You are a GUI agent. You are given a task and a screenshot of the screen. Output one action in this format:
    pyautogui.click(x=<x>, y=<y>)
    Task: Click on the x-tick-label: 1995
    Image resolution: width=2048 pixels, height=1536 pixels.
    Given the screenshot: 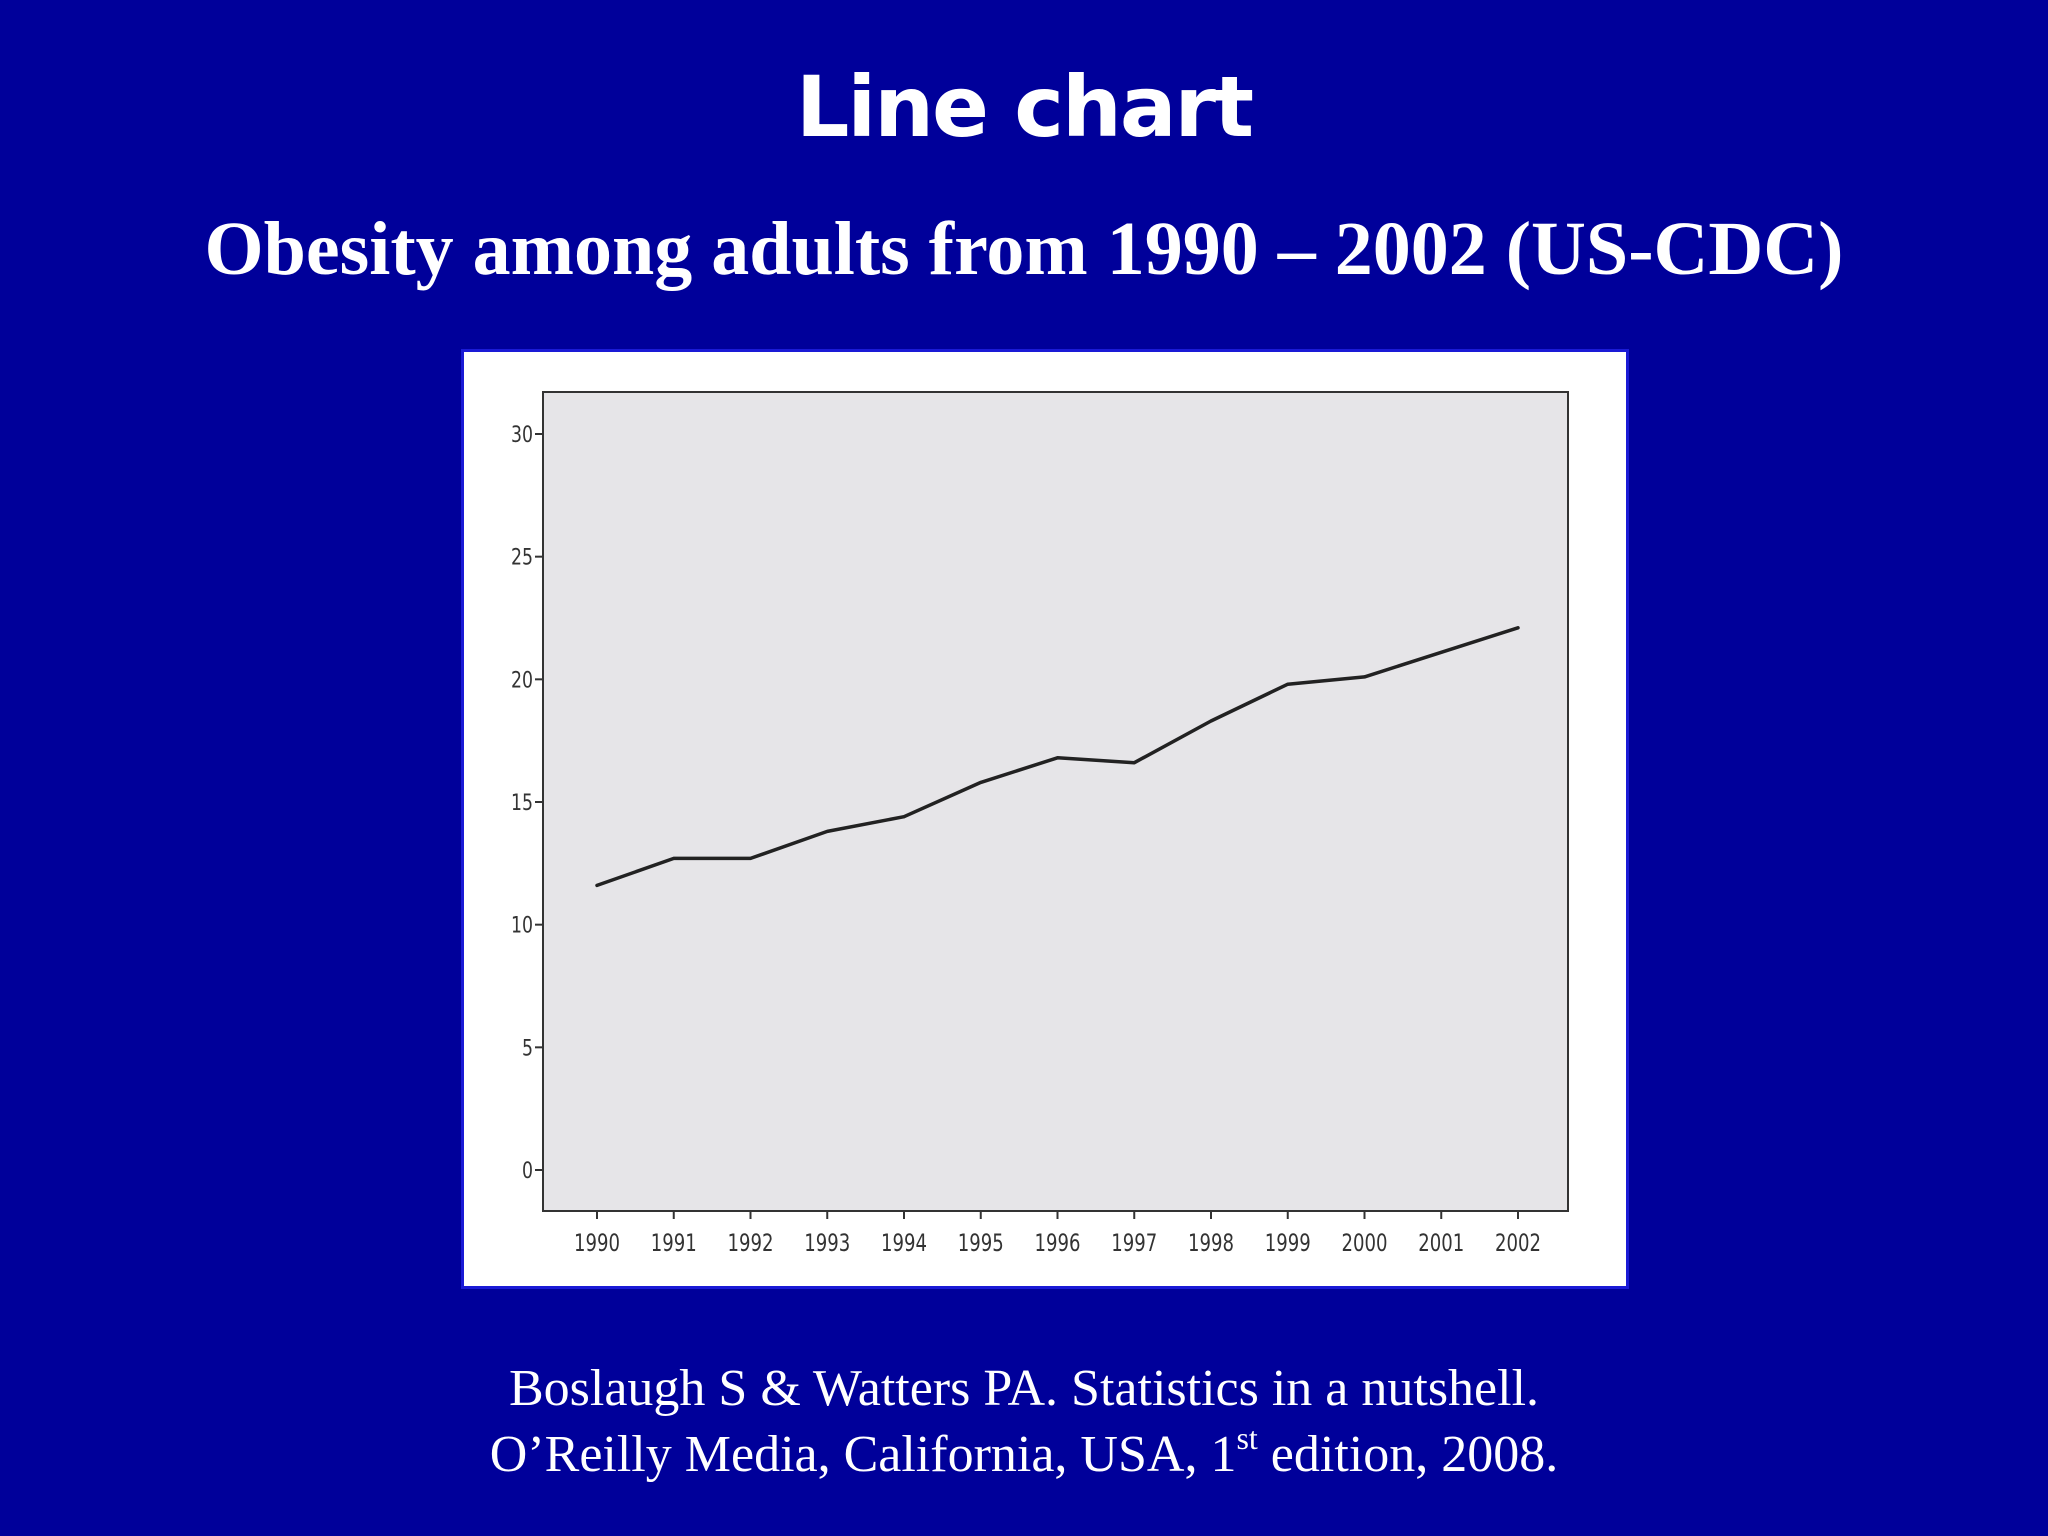 What is the action you would take?
    pyautogui.click(x=981, y=1243)
    